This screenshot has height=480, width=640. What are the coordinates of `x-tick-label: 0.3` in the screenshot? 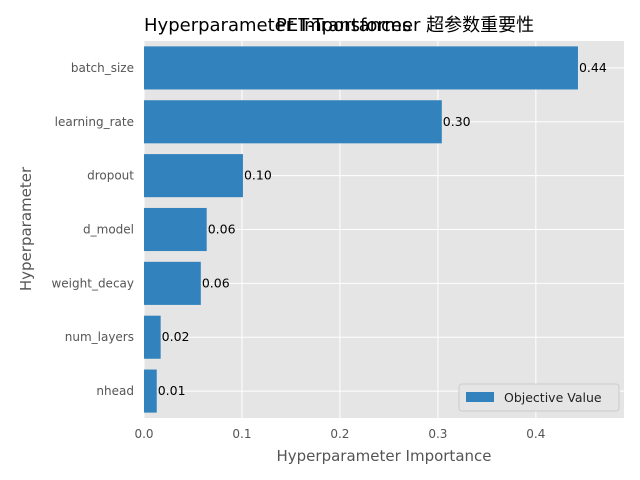 It's located at (437, 434).